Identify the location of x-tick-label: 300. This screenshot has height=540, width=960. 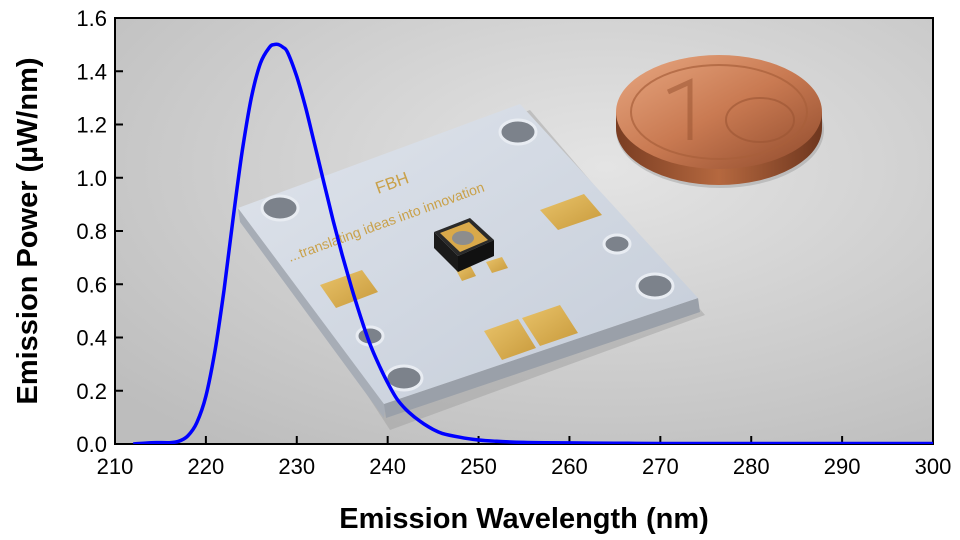
(933, 466).